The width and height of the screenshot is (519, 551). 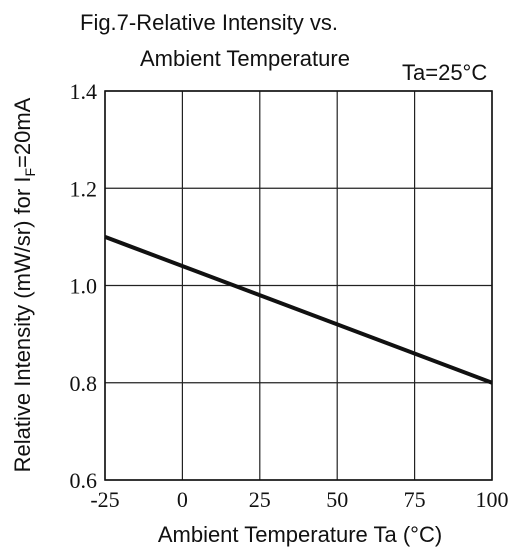 What do you see at coordinates (84, 286) in the screenshot?
I see `y-tick-label: 1.0` at bounding box center [84, 286].